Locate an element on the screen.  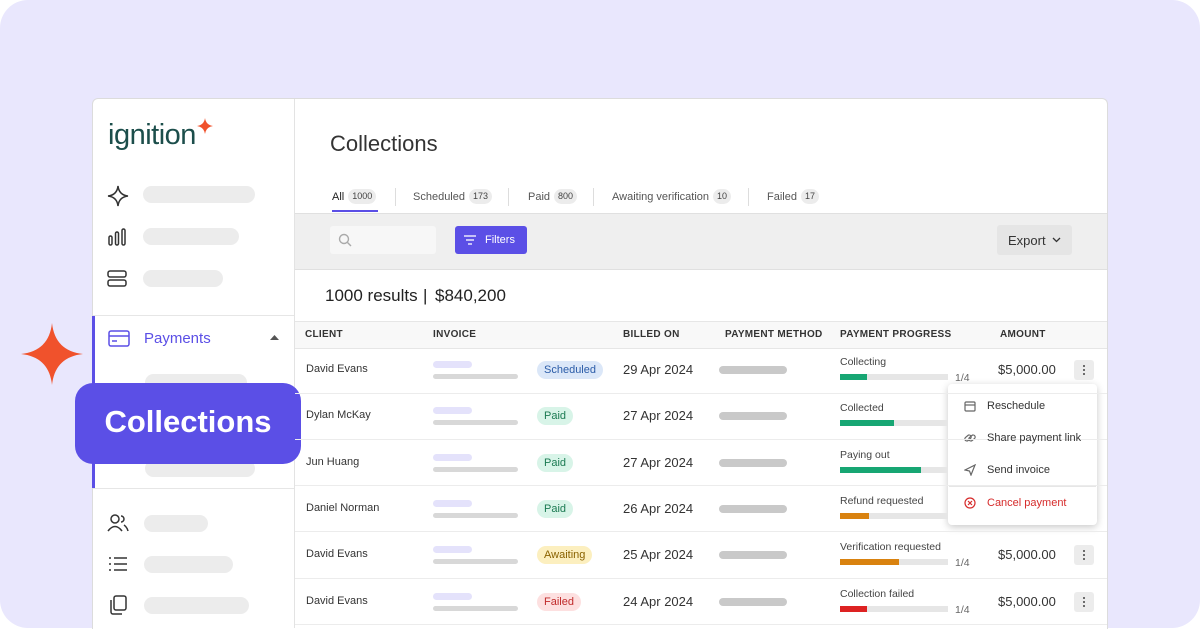
nav-item: Payments is located at coordinates (177, 338).